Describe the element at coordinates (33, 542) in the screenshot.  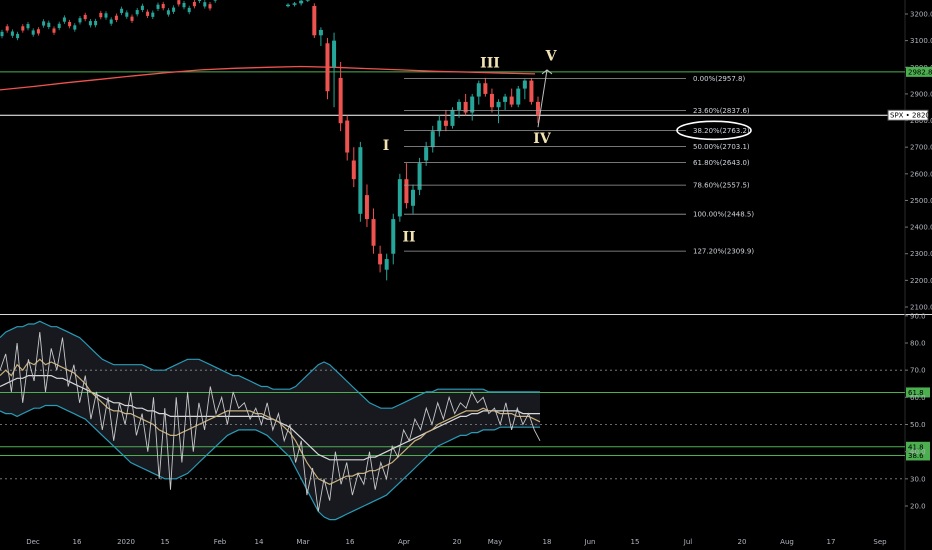
I see `time-axis-label: Dec` at that location.